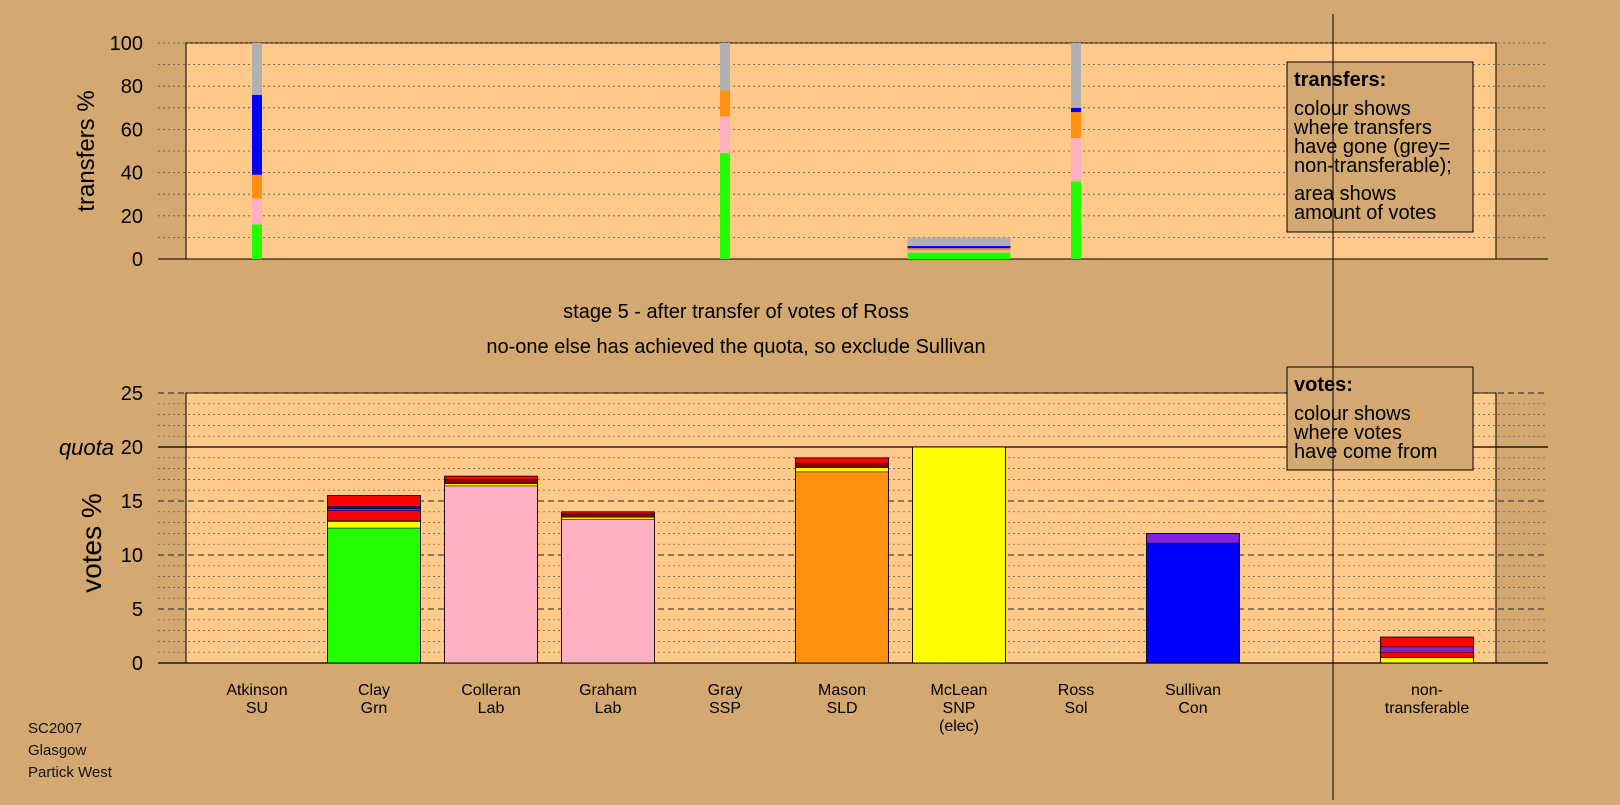 The image size is (1620, 805). What do you see at coordinates (1373, 166) in the screenshot?
I see `transfers-legend-text: non-transferable);` at bounding box center [1373, 166].